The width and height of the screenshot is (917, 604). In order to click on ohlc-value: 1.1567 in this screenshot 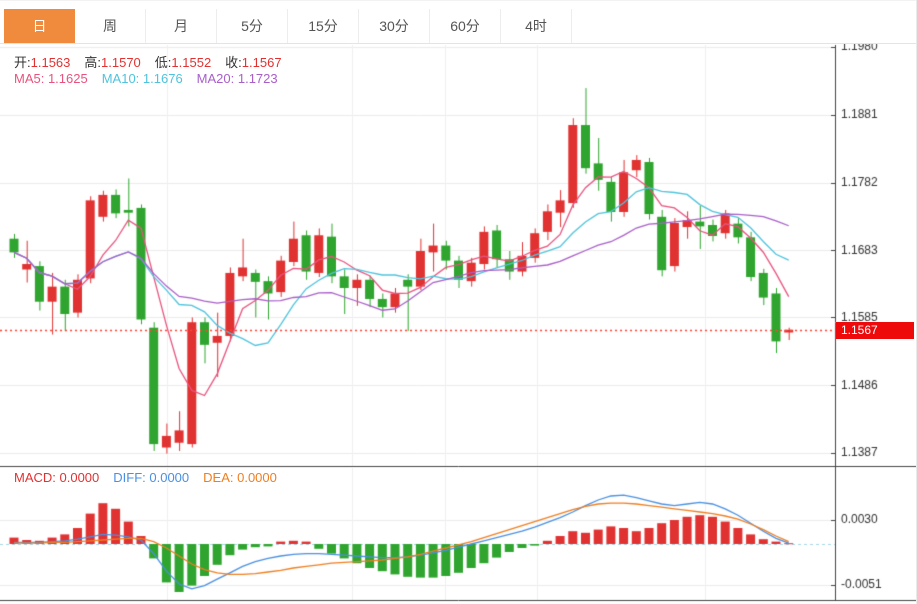, I will do `click(261, 62)`.